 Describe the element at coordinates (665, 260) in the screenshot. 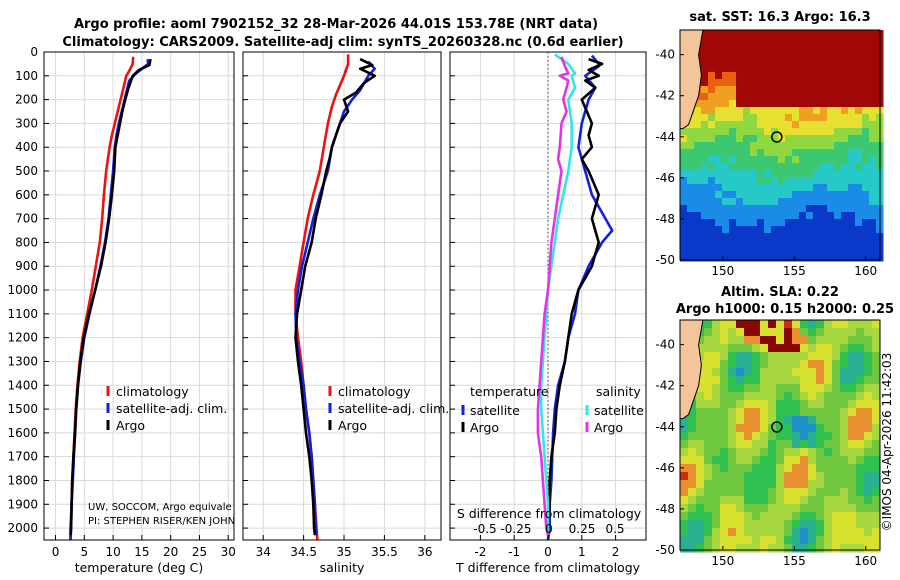

I see `y-tick-label: -50` at that location.